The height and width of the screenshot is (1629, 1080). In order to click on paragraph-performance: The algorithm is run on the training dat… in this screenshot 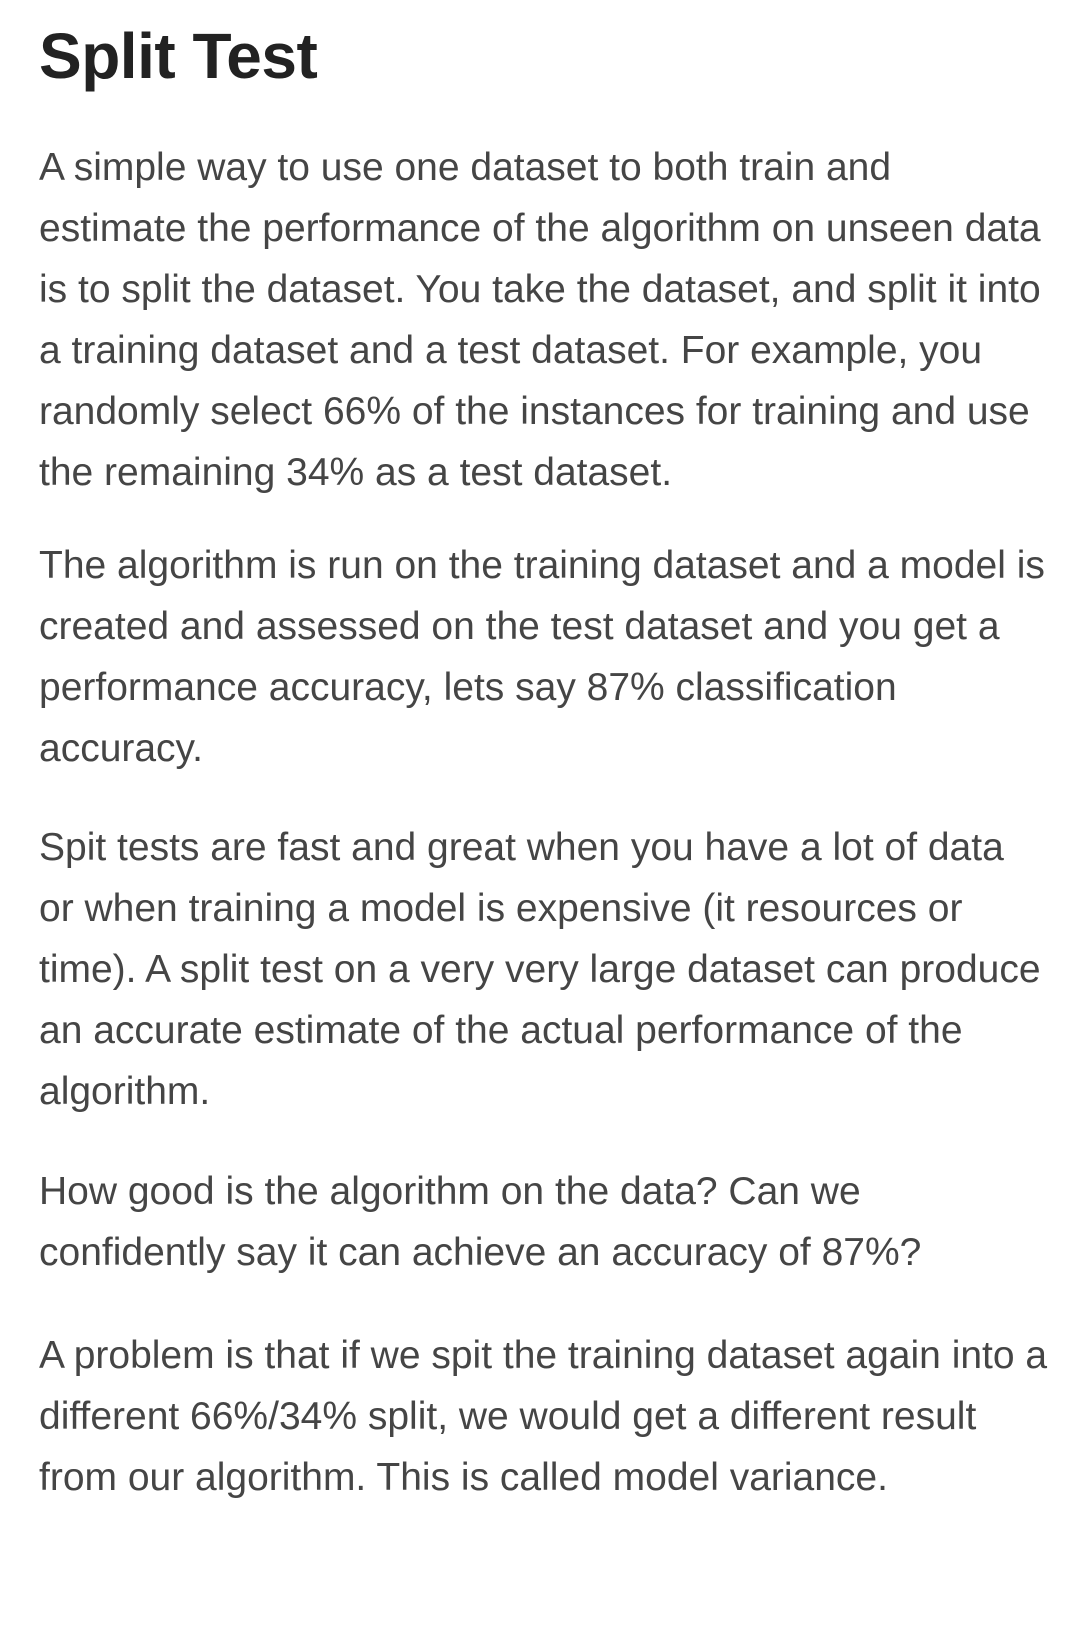, I will do `click(542, 657)`.